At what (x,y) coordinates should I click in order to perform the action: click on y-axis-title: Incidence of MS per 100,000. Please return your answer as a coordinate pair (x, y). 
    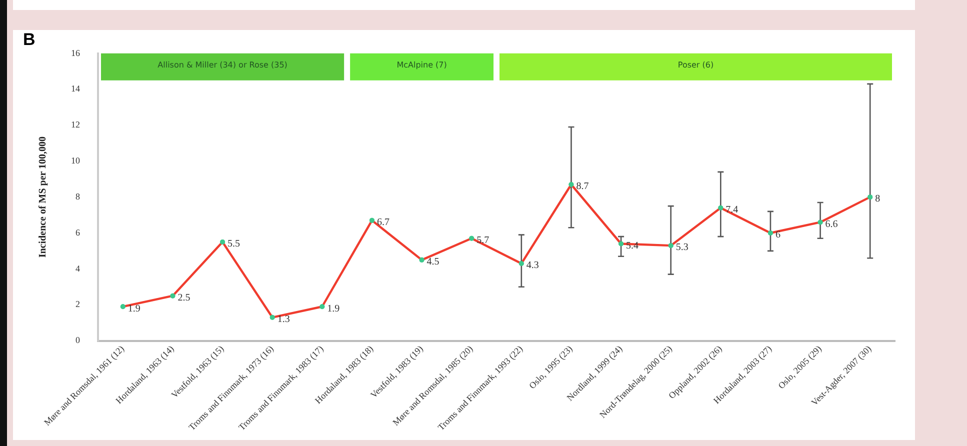
    Looking at the image, I should click on (43, 197).